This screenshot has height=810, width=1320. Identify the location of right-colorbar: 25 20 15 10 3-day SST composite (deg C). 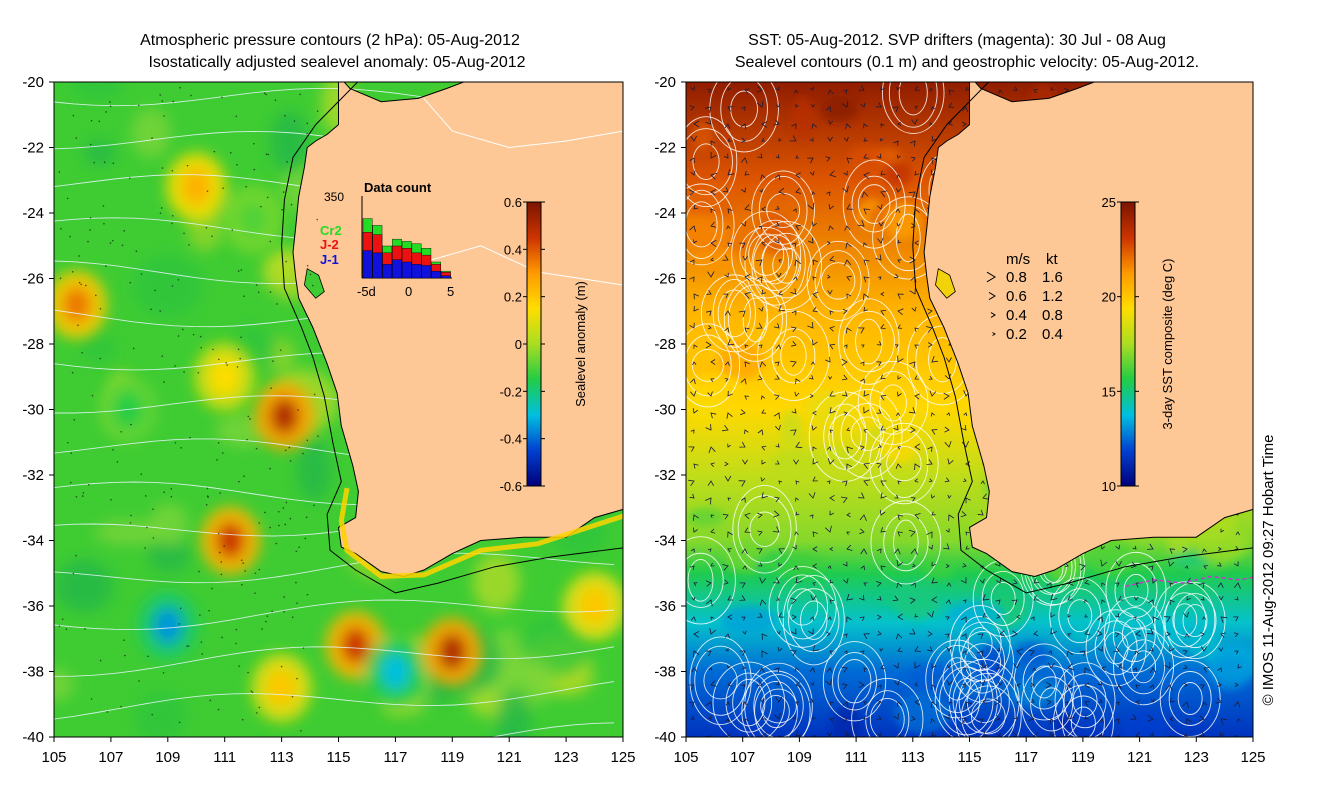
(1138, 344).